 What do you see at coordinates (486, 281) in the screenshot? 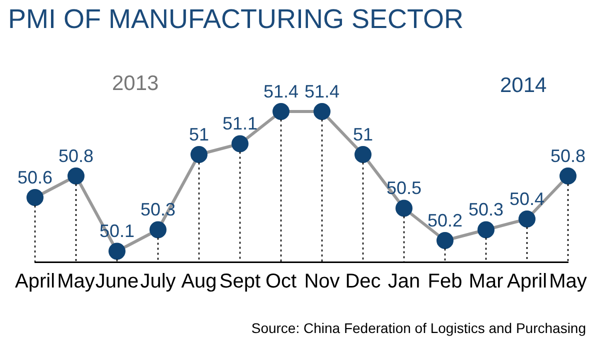
I see `x-tick-label: Mar` at bounding box center [486, 281].